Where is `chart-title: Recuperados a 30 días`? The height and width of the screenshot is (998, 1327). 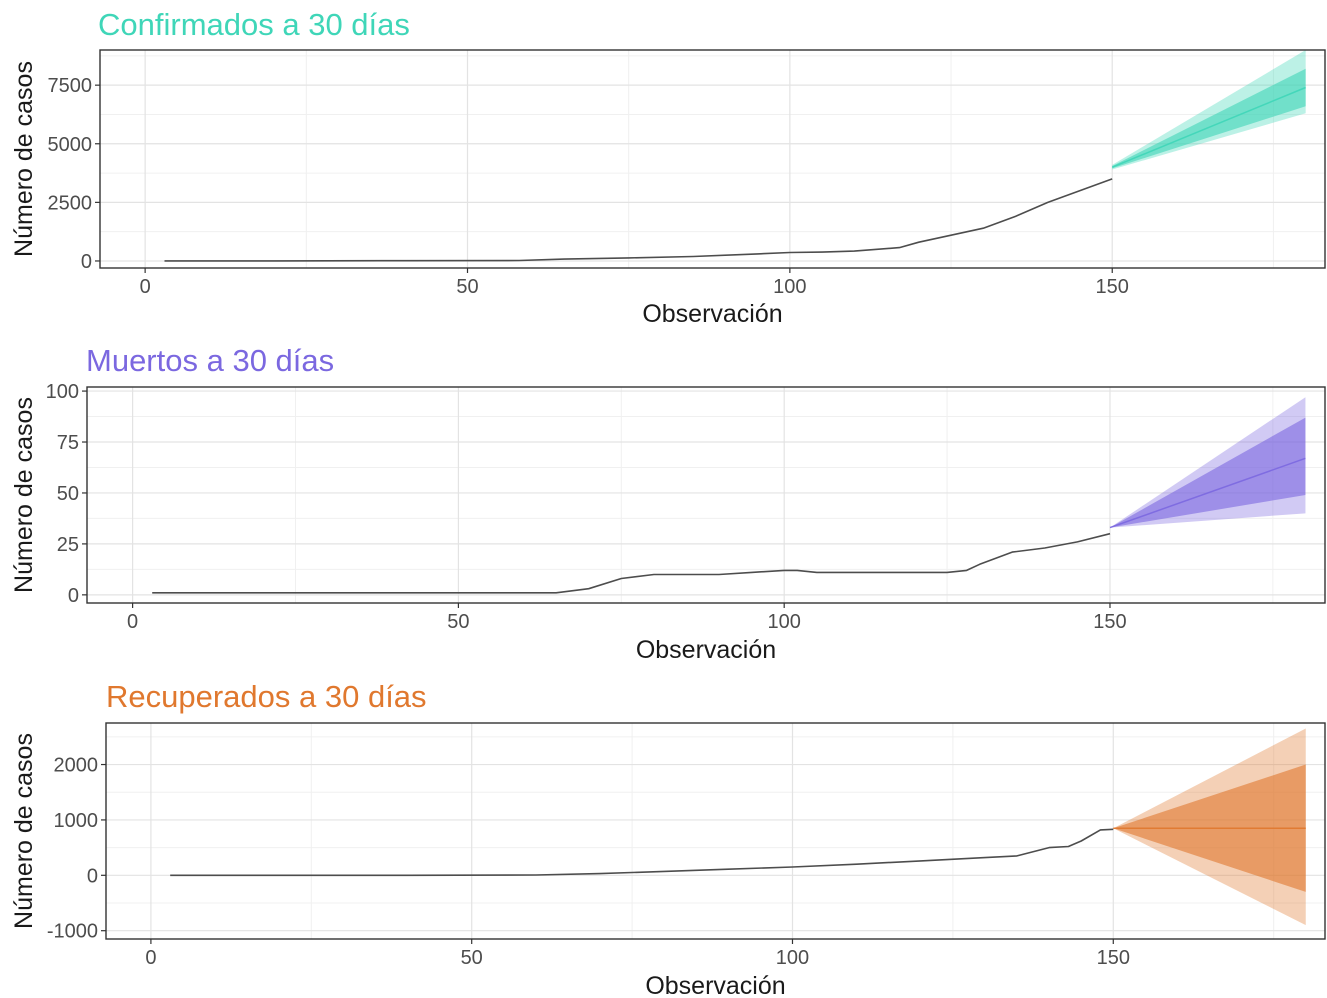
chart-title: Recuperados a 30 días is located at coordinates (266, 696).